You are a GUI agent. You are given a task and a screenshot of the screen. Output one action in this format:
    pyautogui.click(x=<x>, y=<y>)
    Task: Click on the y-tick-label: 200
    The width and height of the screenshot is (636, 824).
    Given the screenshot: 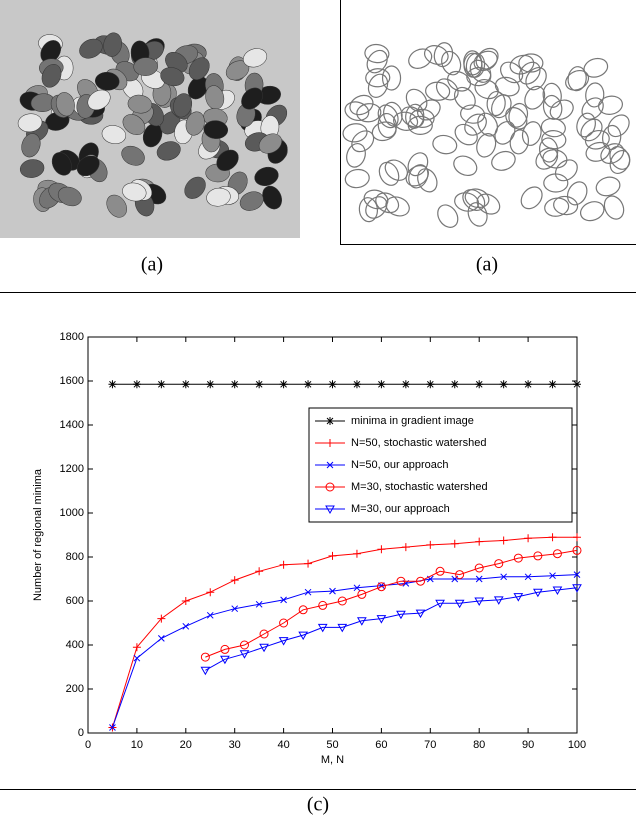 What is the action you would take?
    pyautogui.click(x=75, y=689)
    